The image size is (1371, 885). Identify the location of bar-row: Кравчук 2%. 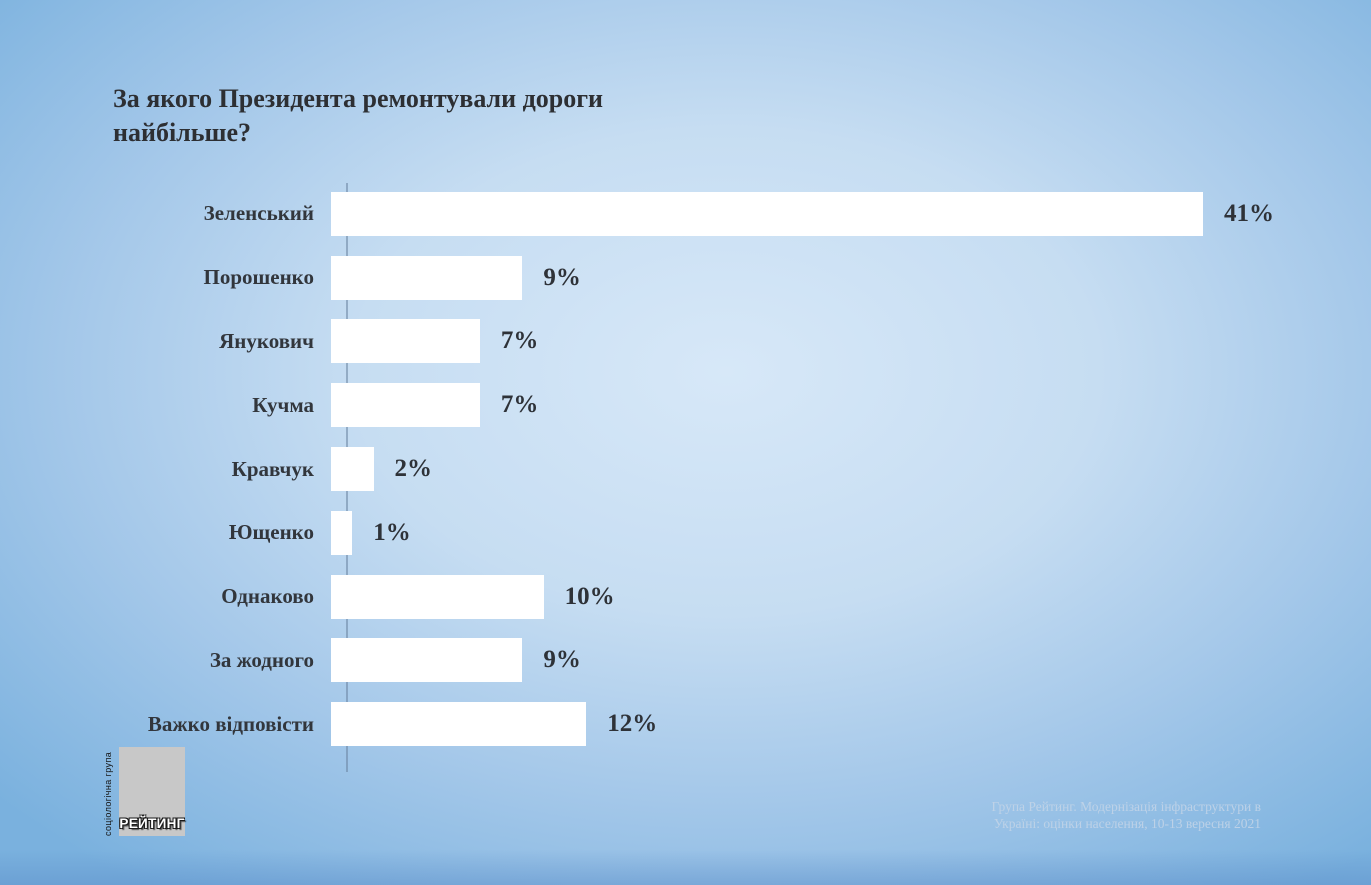
(685, 469).